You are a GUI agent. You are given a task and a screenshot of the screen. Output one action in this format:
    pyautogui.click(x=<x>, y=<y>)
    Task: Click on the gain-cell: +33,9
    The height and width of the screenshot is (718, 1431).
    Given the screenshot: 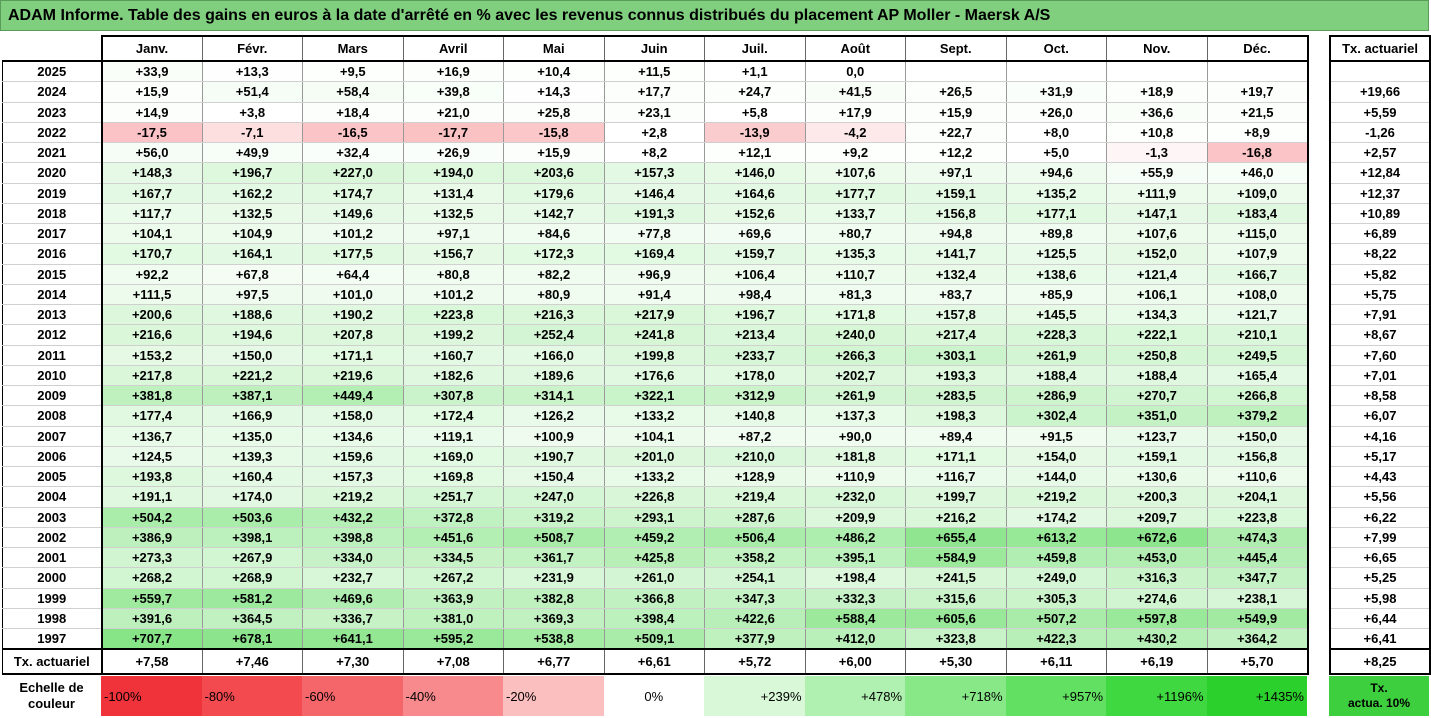 What is the action you would take?
    pyautogui.click(x=152, y=72)
    